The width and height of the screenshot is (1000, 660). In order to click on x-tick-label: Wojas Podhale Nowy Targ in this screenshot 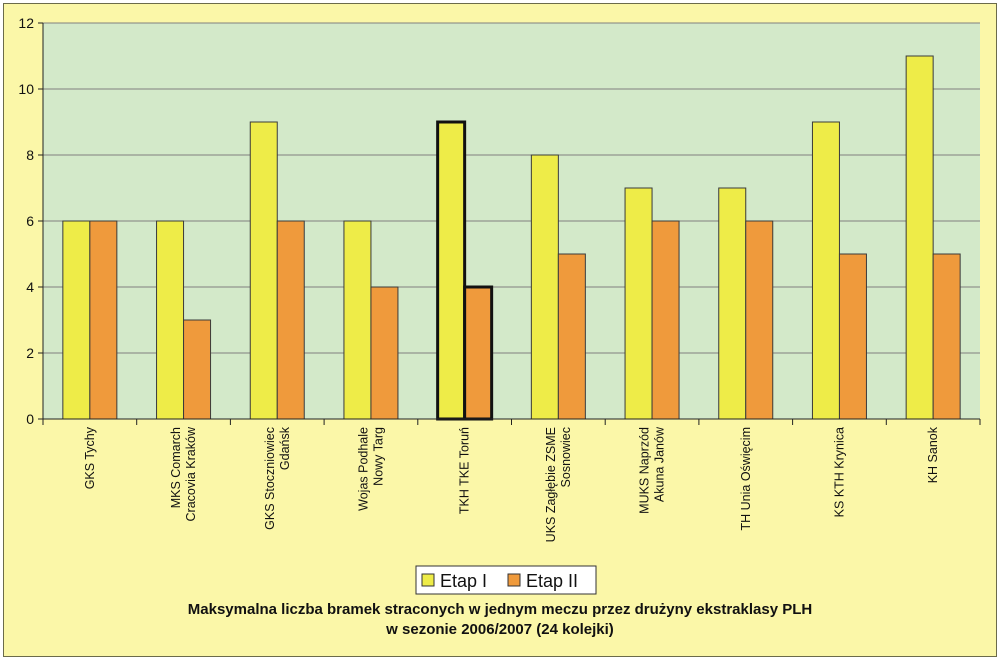, I will do `click(370, 469)`.